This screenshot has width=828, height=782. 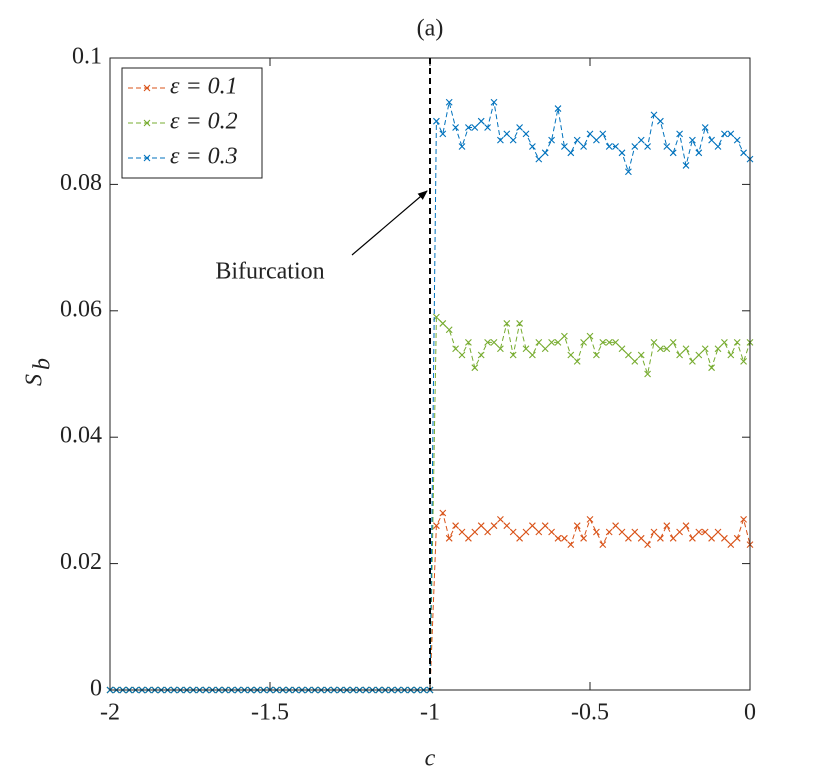 What do you see at coordinates (204, 122) in the screenshot?
I see `legend-label: ε = 0.2` at bounding box center [204, 122].